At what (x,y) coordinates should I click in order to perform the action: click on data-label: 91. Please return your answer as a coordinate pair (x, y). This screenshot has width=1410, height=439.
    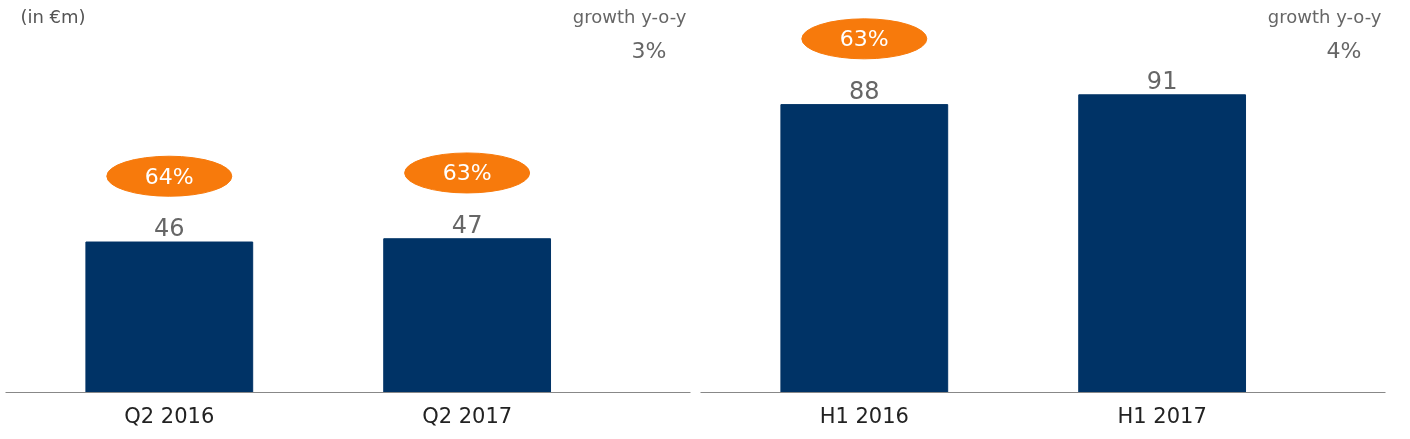
    Looking at the image, I should click on (1162, 80).